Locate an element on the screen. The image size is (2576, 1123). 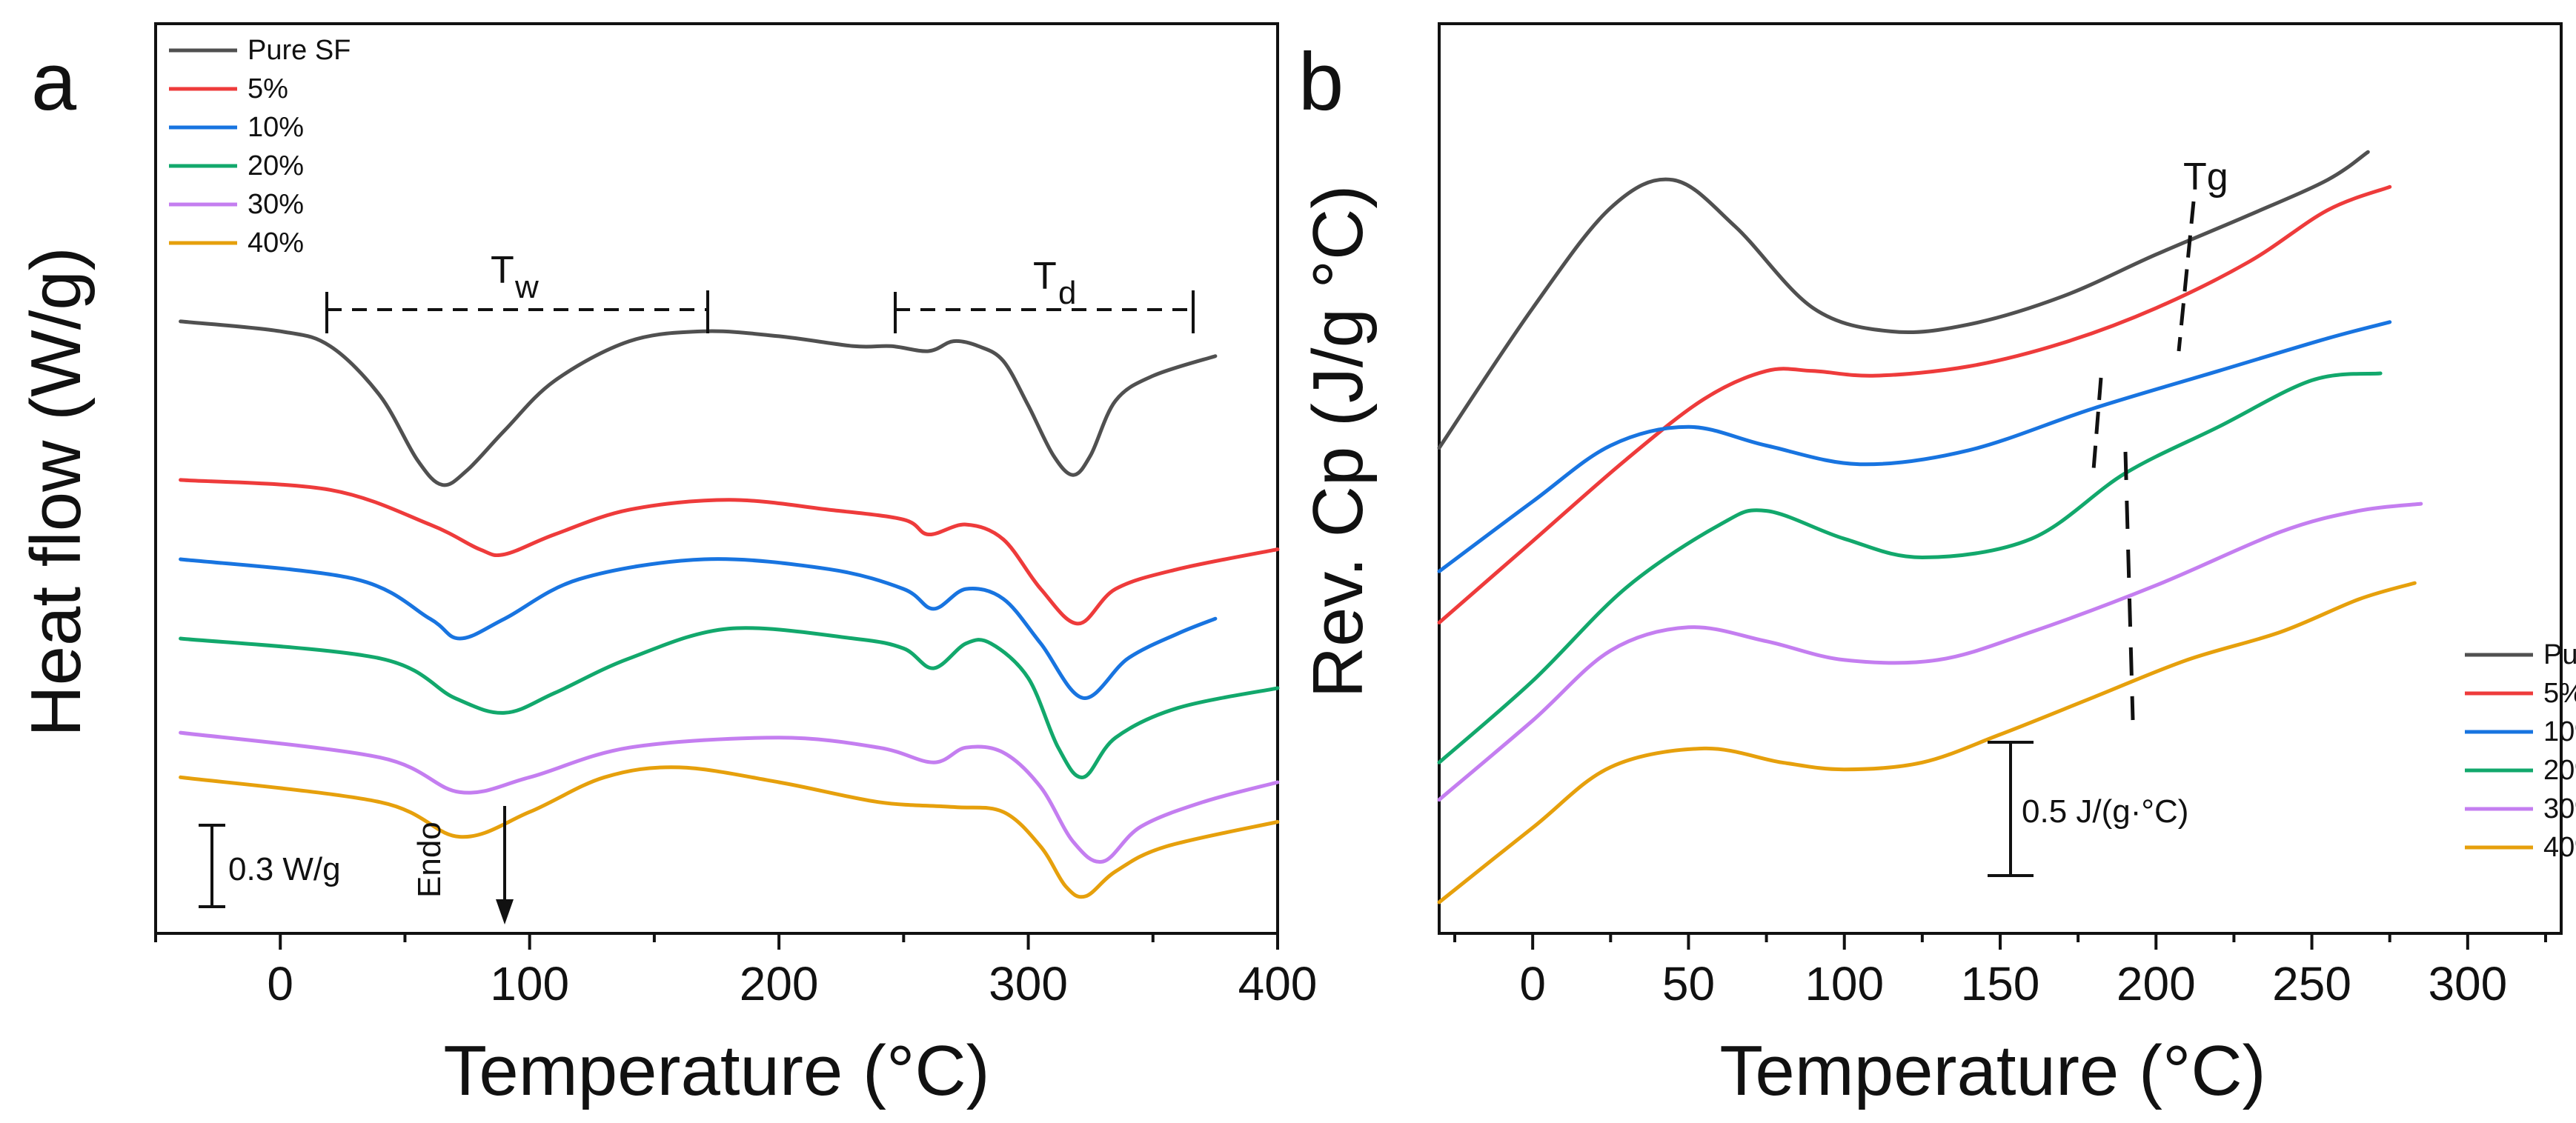
x-tick-label-a: 400 is located at coordinates (1278, 983).